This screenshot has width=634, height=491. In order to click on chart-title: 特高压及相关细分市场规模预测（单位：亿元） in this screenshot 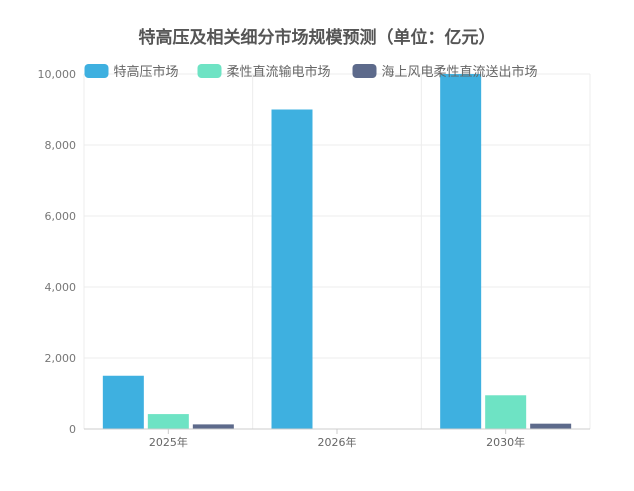, I will do `click(317, 37)`.